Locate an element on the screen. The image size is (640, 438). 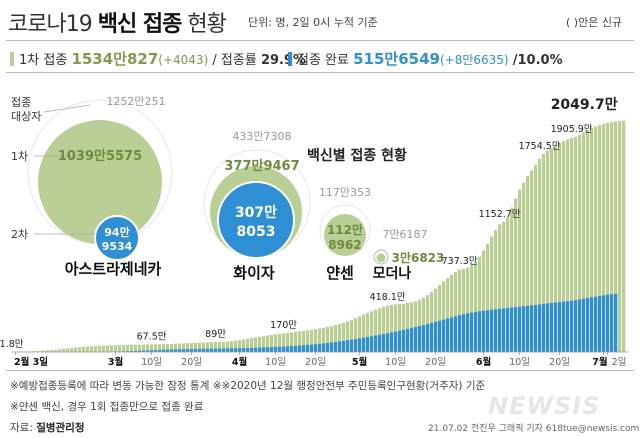
row-label-first: 1차 is located at coordinates (19, 156).